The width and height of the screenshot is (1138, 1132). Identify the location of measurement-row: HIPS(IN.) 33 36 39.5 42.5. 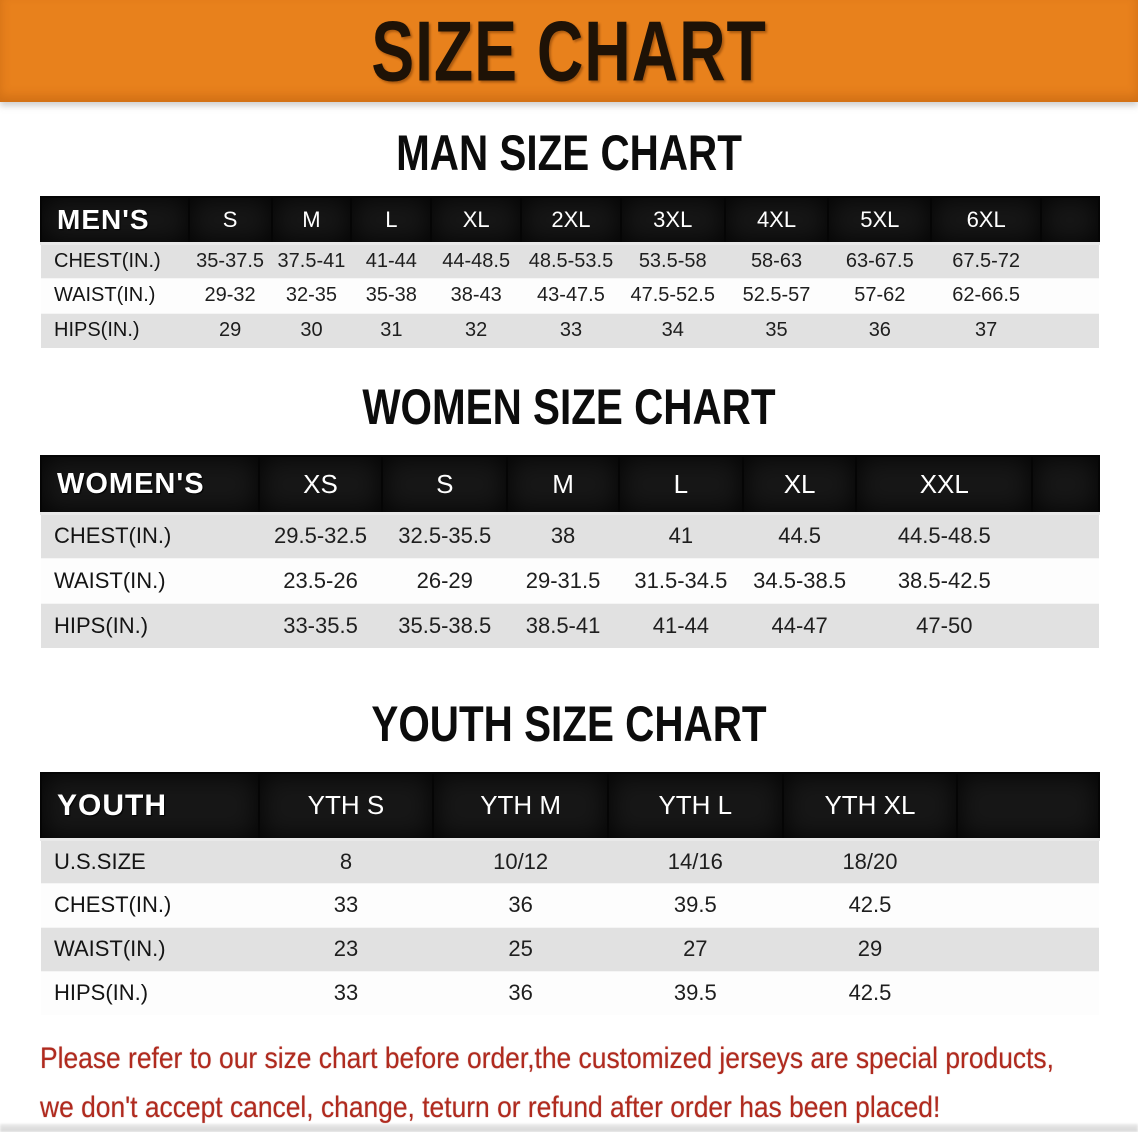
(570, 992).